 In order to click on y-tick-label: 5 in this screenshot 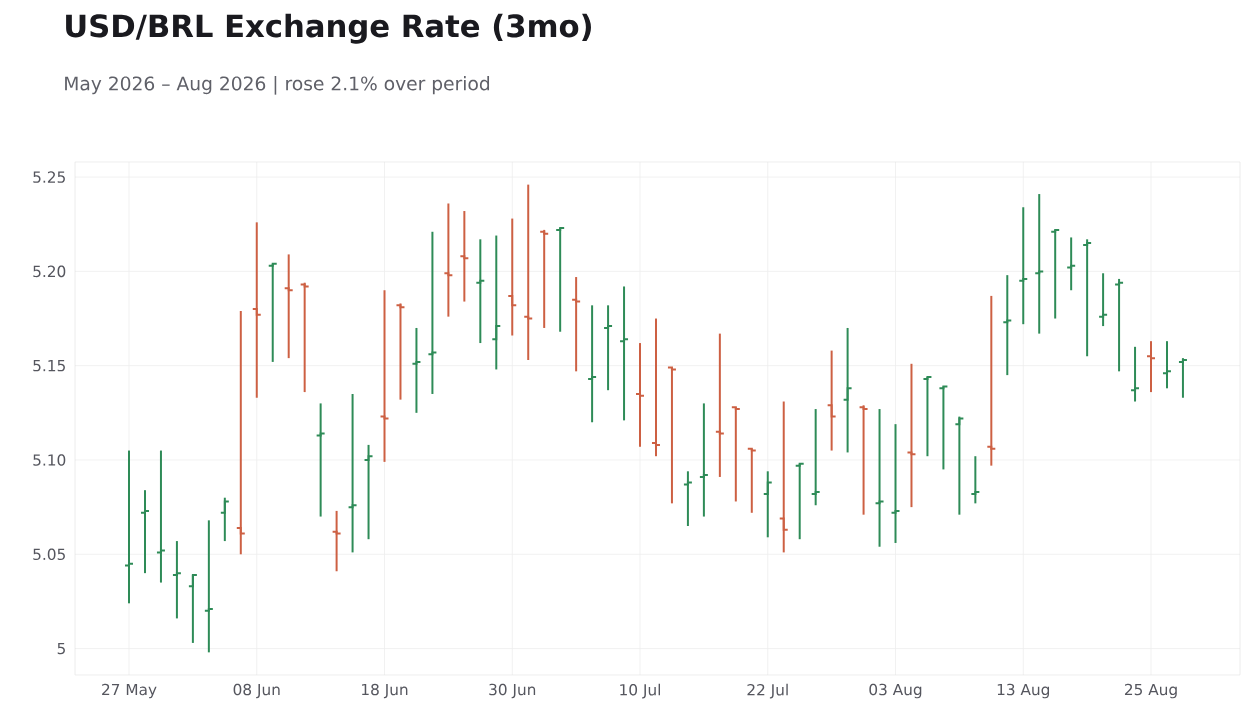, I will do `click(61, 648)`.